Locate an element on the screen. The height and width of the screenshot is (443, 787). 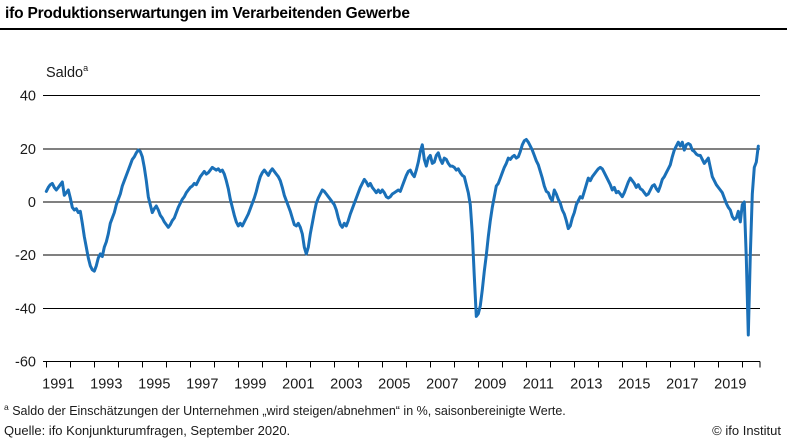
x-tick-label: 2005 is located at coordinates (394, 385).